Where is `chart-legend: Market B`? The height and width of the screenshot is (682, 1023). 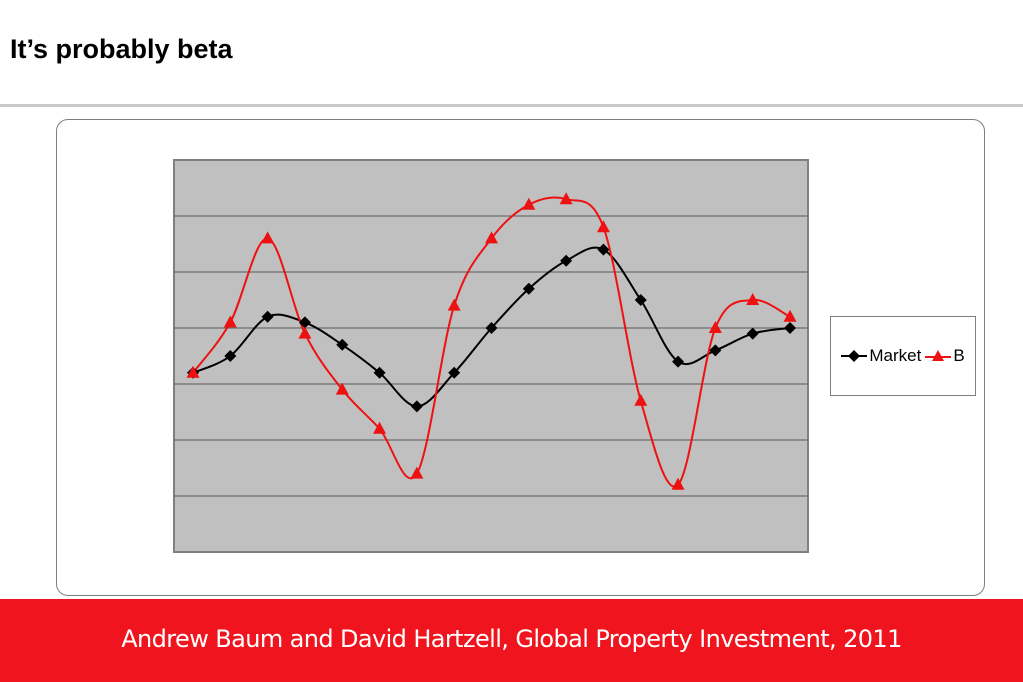 chart-legend: Market B is located at coordinates (903, 356).